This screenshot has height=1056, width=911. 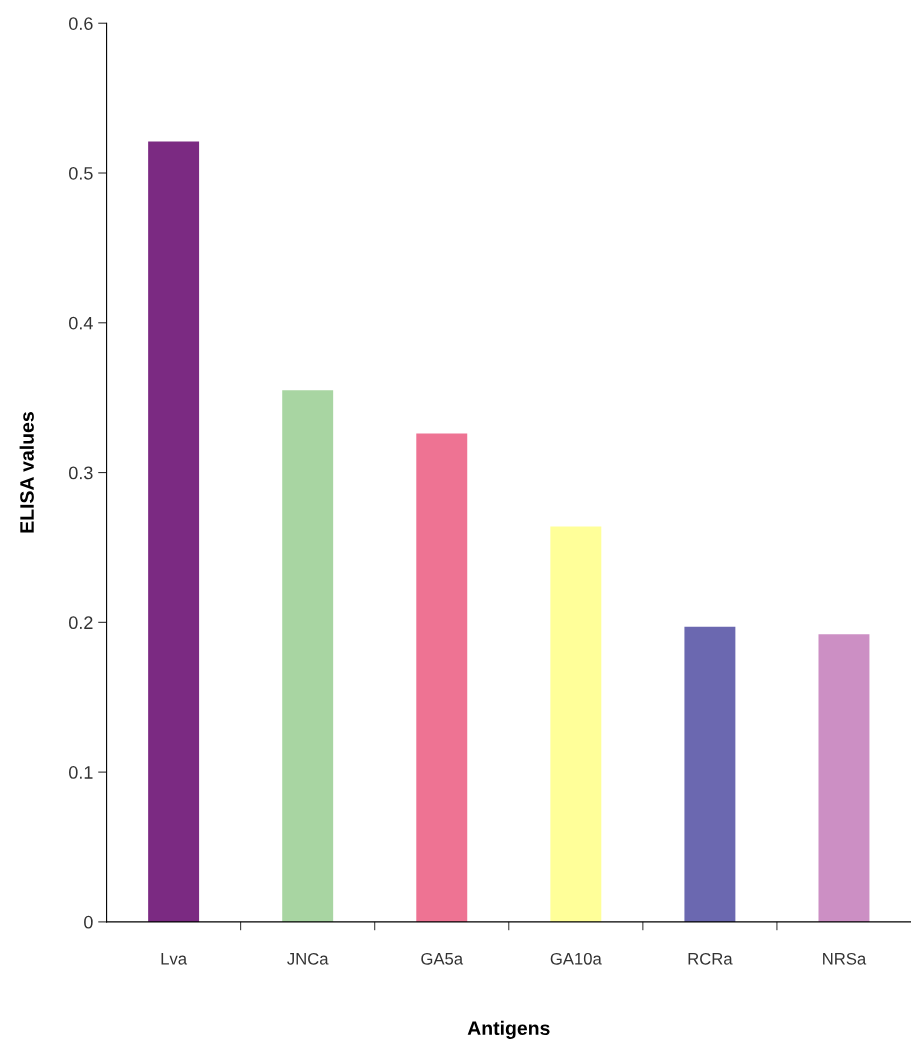 I want to click on y-axis-title: ELISA values, so click(x=26, y=472).